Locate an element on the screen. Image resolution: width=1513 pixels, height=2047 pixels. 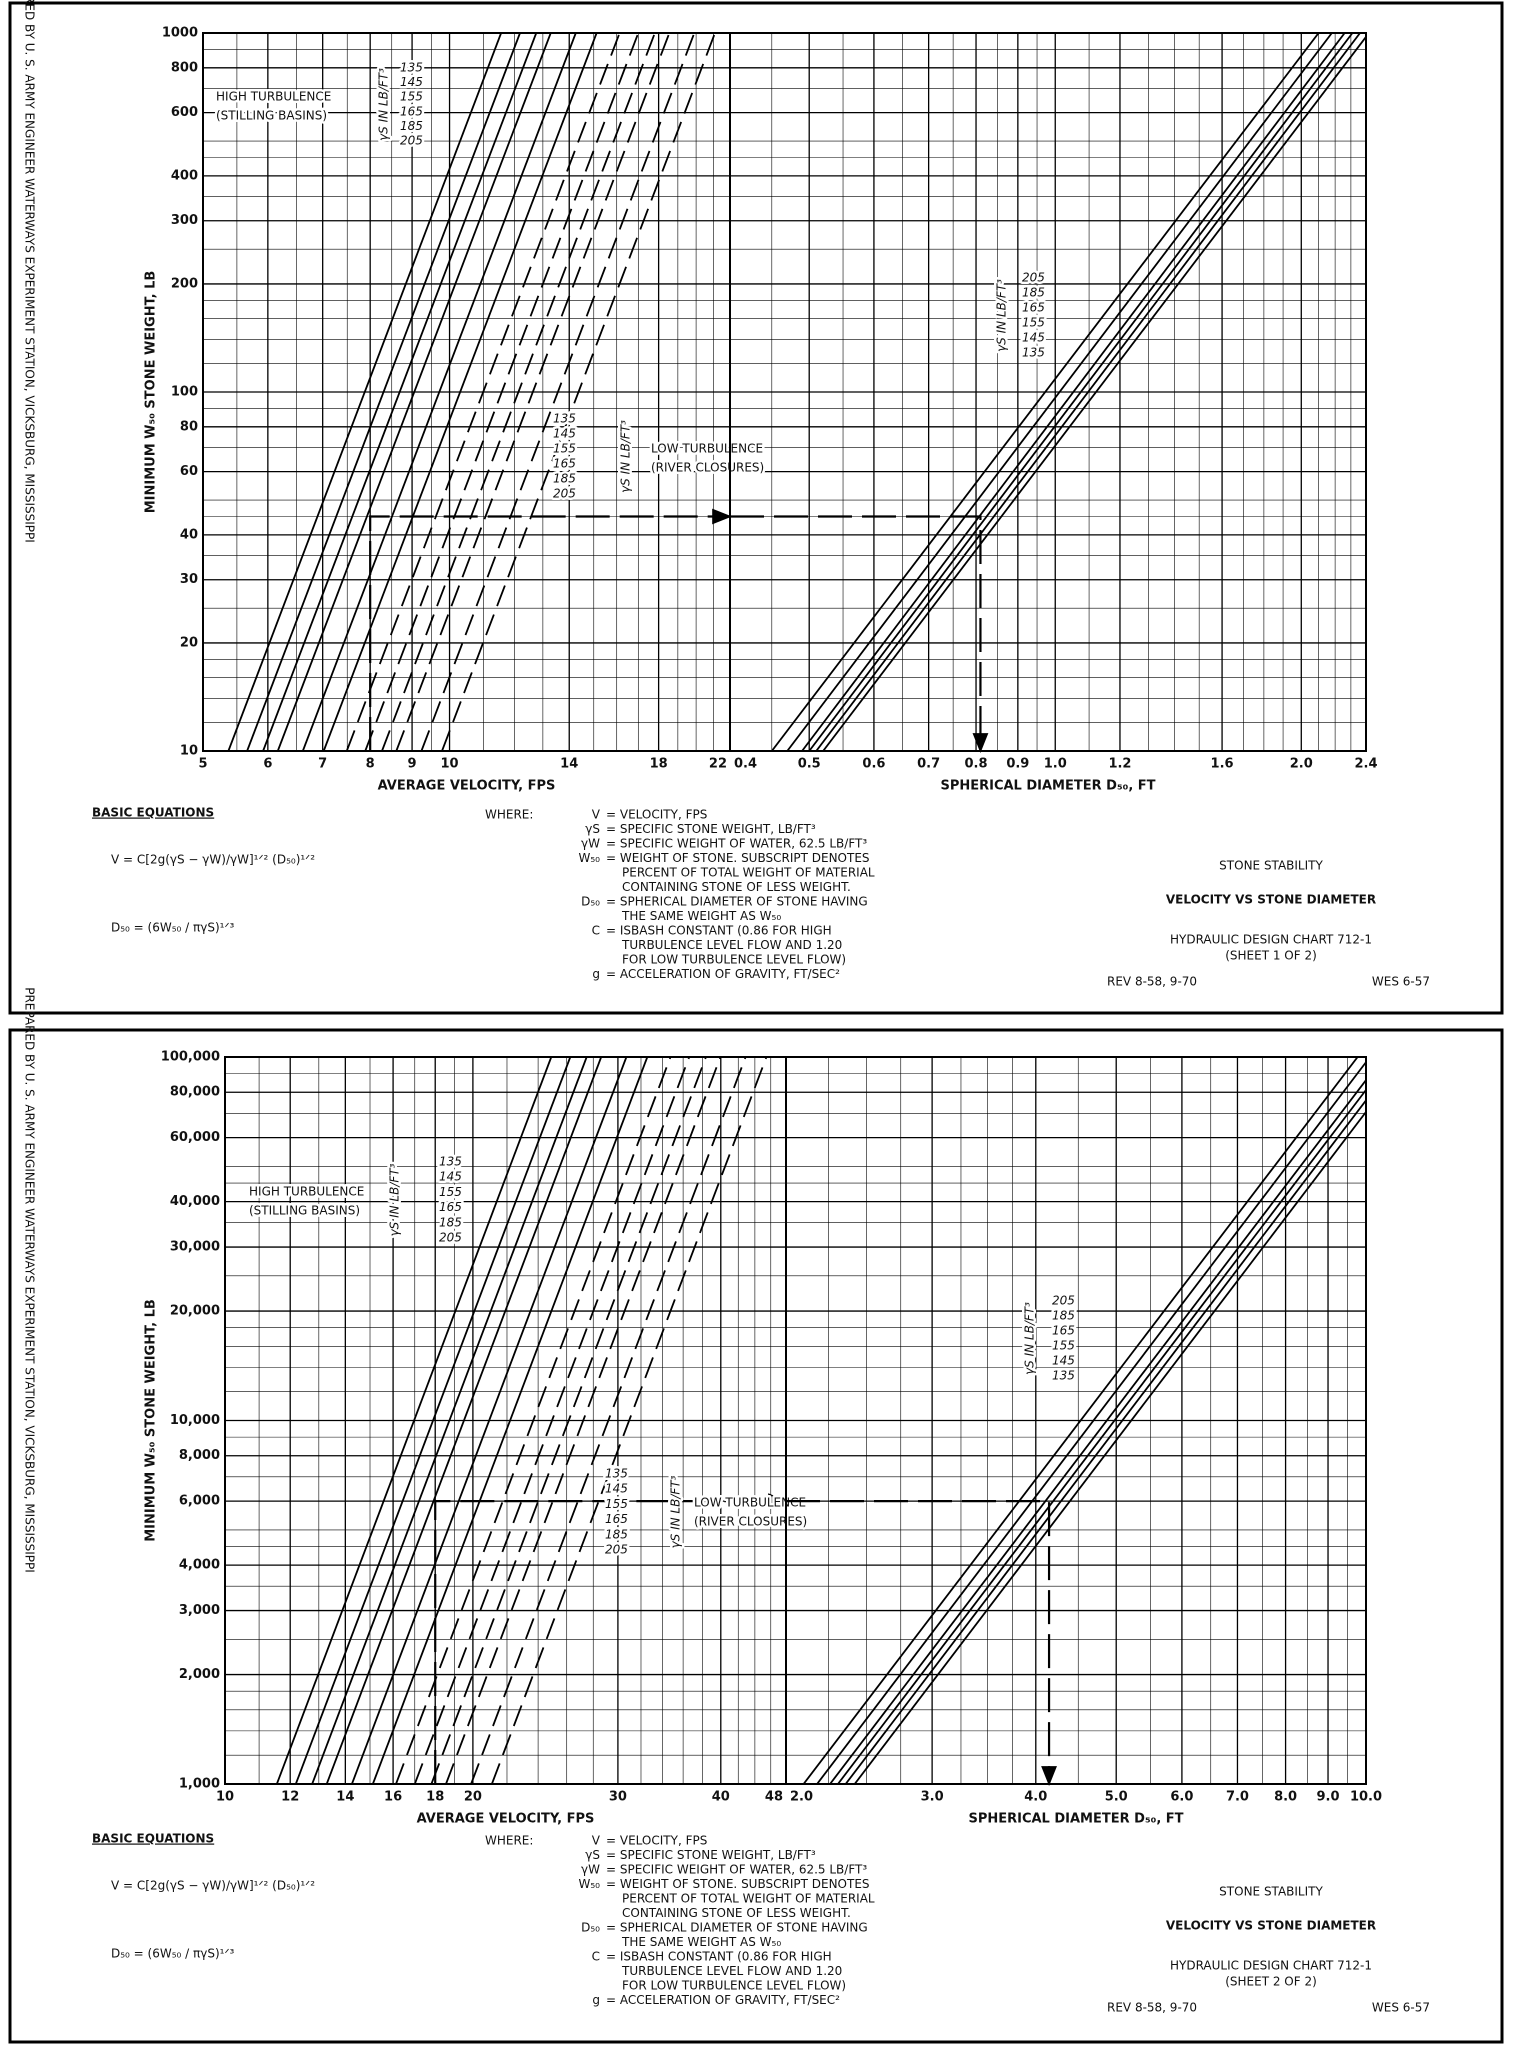
x-tick-label: 0.9 is located at coordinates (1017, 764).